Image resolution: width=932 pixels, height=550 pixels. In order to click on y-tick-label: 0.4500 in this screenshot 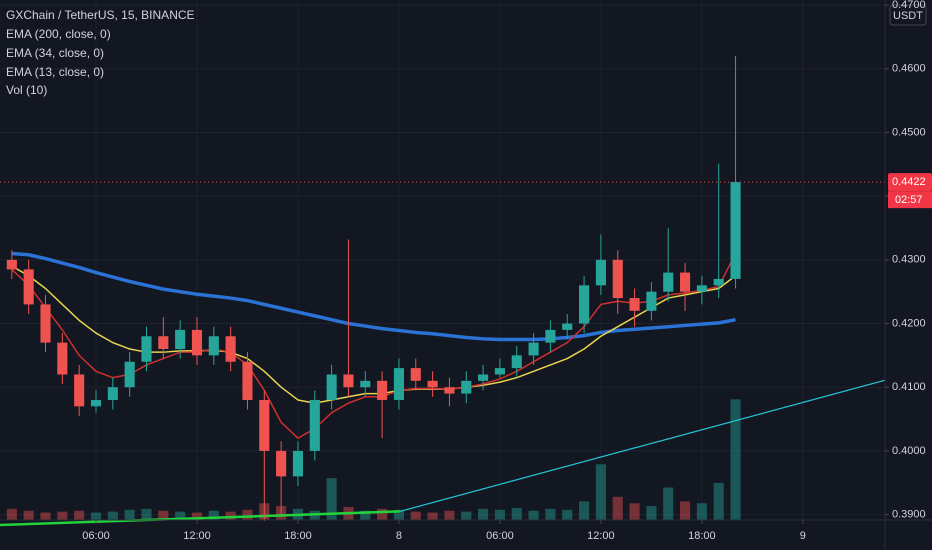, I will do `click(909, 132)`.